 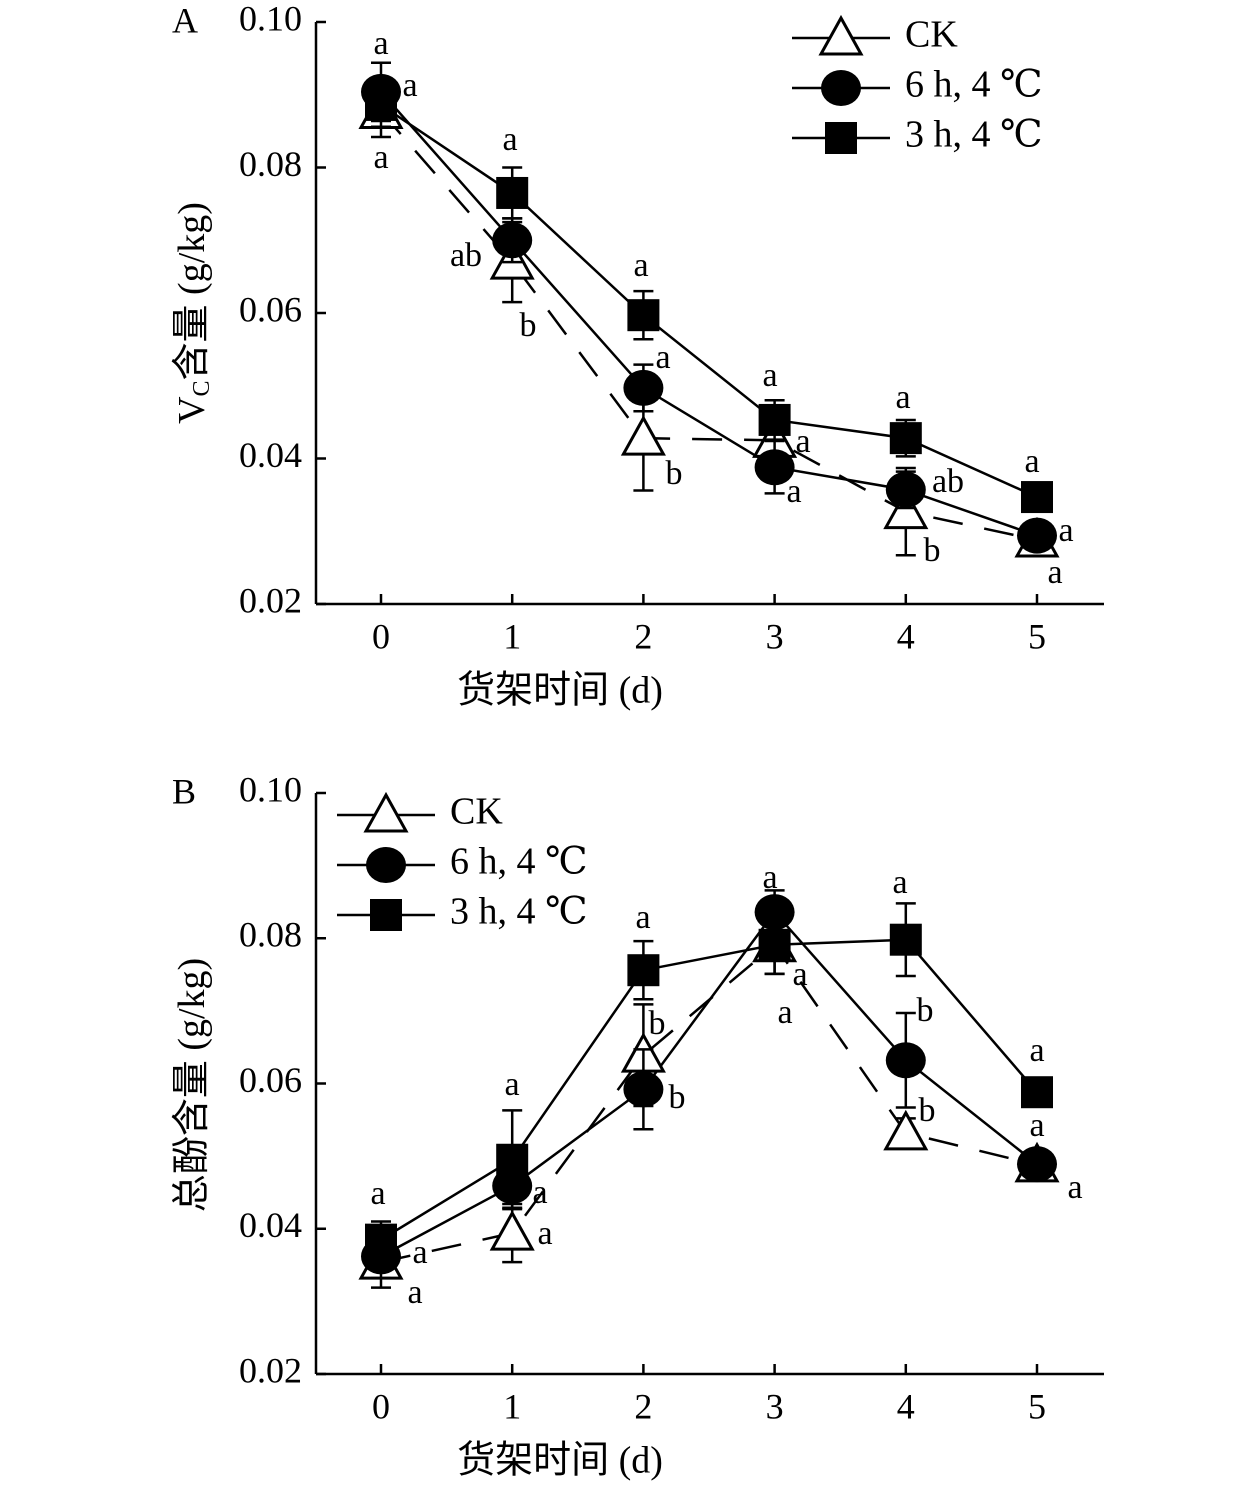 What do you see at coordinates (192, 410) in the screenshot?
I see `y-axis-label-main: V` at bounding box center [192, 410].